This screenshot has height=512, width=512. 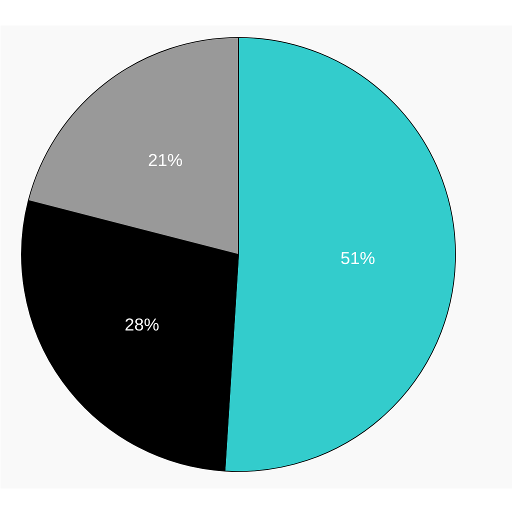 What do you see at coordinates (142, 324) in the screenshot?
I see `data-label: 28%` at bounding box center [142, 324].